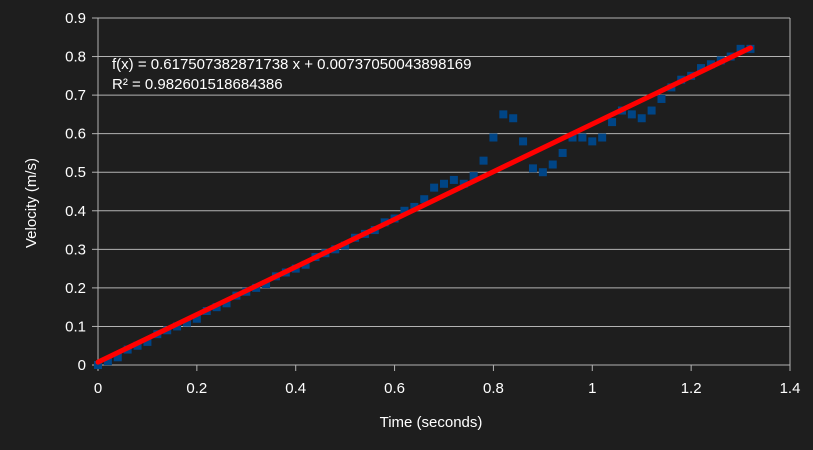 The width and height of the screenshot is (813, 450). What do you see at coordinates (790, 388) in the screenshot?
I see `x-tick-label: 1.4` at bounding box center [790, 388].